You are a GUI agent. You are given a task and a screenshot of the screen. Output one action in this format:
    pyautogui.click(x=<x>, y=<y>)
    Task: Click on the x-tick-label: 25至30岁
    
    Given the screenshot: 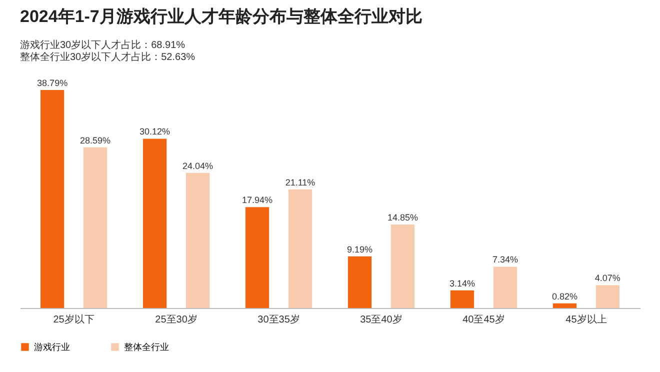 What is the action you would take?
    pyautogui.click(x=176, y=320)
    